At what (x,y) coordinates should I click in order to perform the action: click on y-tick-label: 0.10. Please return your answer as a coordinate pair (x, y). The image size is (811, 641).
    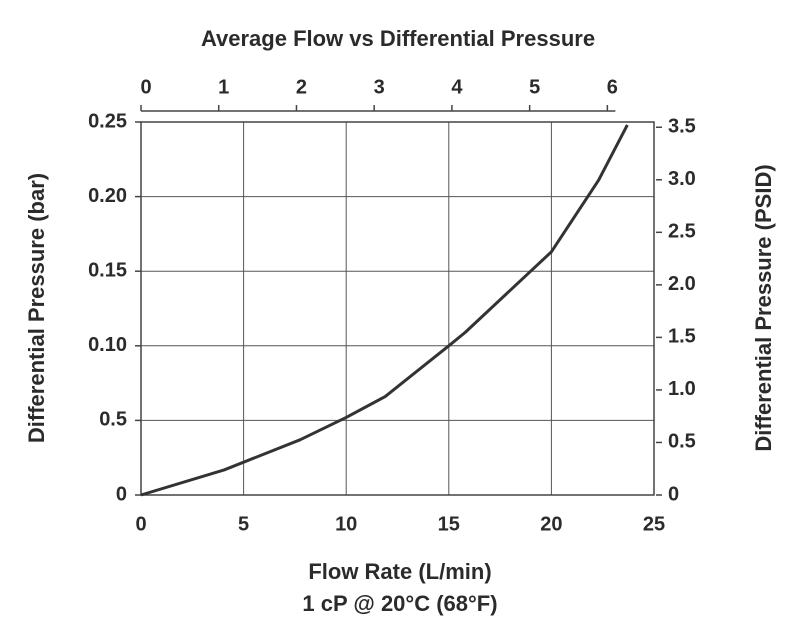
    Looking at the image, I should click on (107, 345).